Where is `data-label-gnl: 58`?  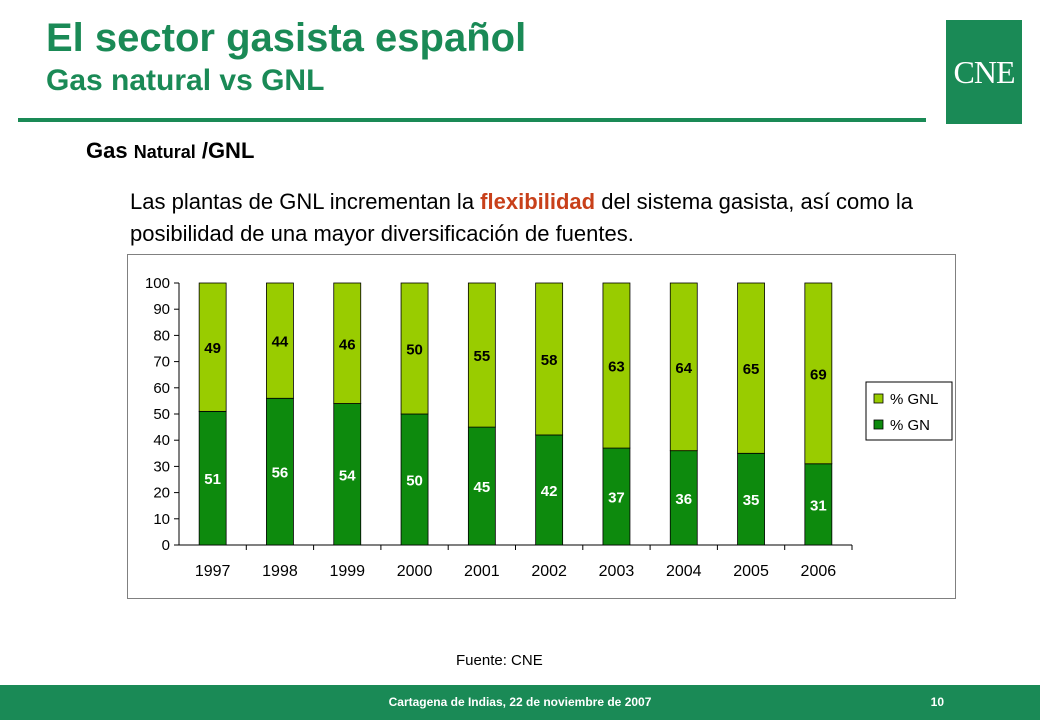
data-label-gnl: 58 is located at coordinates (549, 360).